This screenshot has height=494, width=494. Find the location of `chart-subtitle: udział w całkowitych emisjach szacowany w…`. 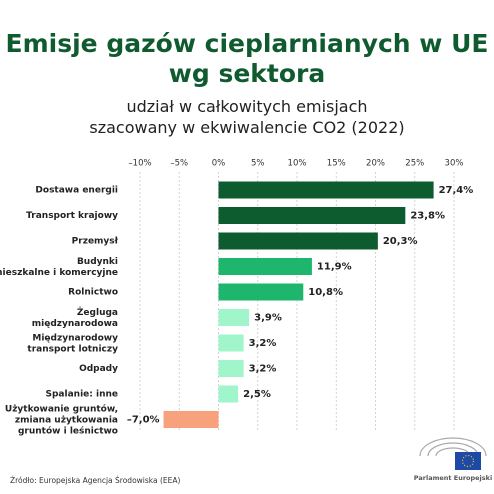

chart-subtitle: udział w całkowitych emisjach szacowany w… is located at coordinates (246, 117).